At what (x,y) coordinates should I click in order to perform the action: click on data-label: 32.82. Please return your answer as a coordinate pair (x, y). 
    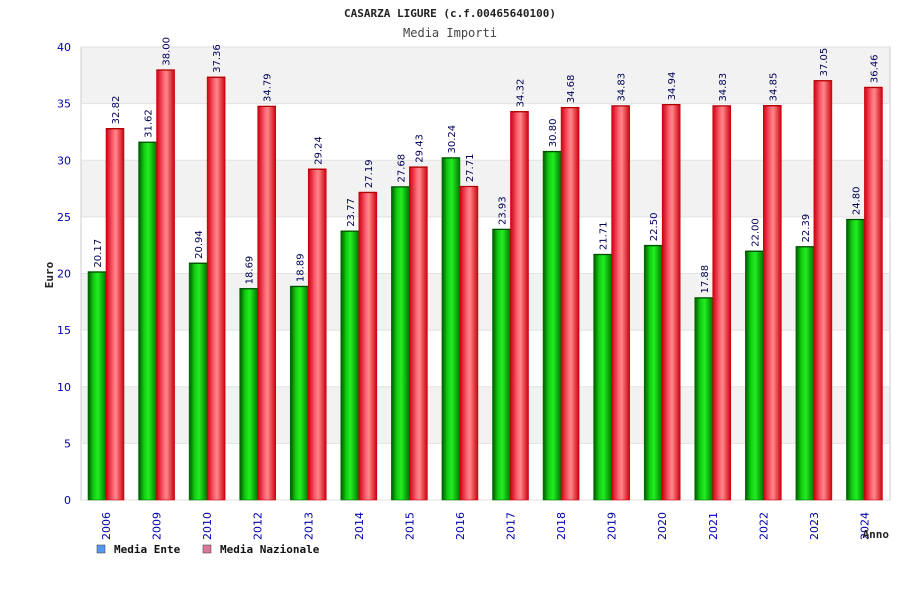
    Looking at the image, I should click on (116, 110).